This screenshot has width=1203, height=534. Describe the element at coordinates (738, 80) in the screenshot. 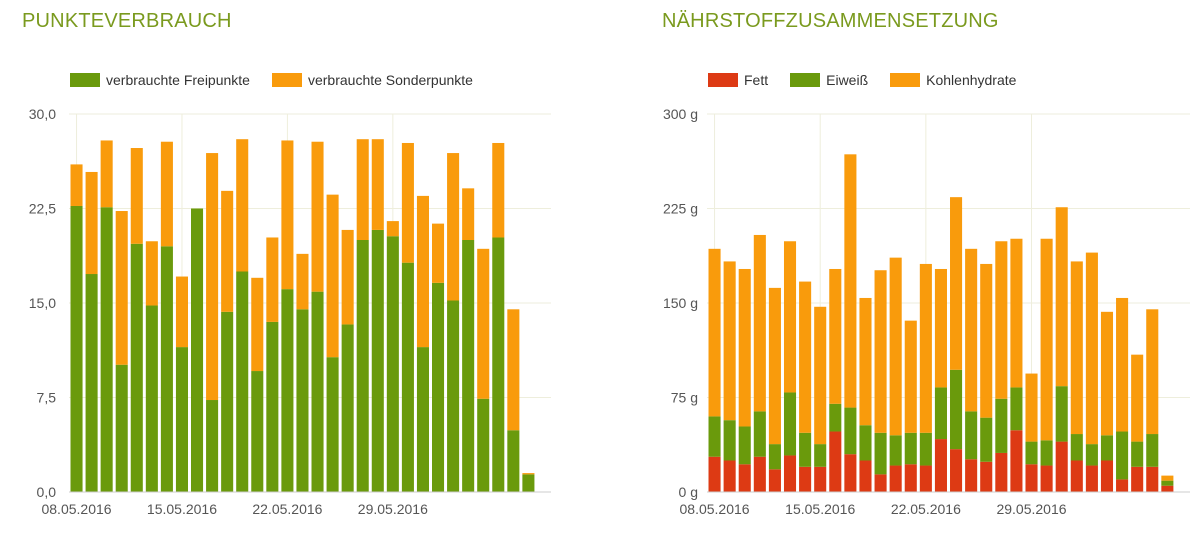

I see `legend-item-fett: Fett` at that location.